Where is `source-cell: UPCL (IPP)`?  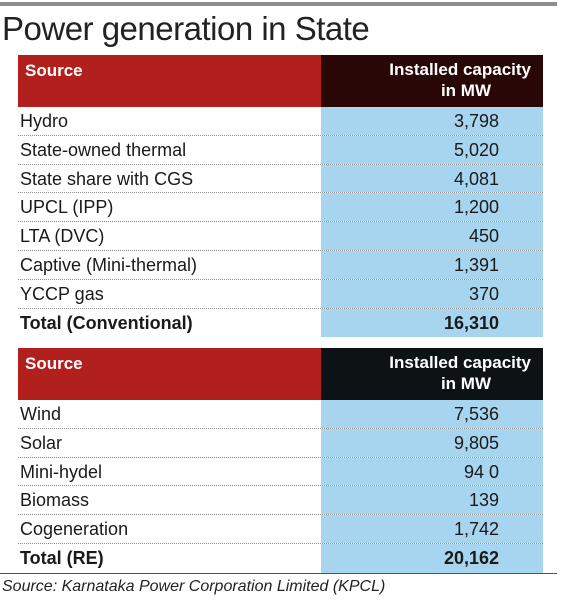 source-cell: UPCL (IPP) is located at coordinates (67, 207).